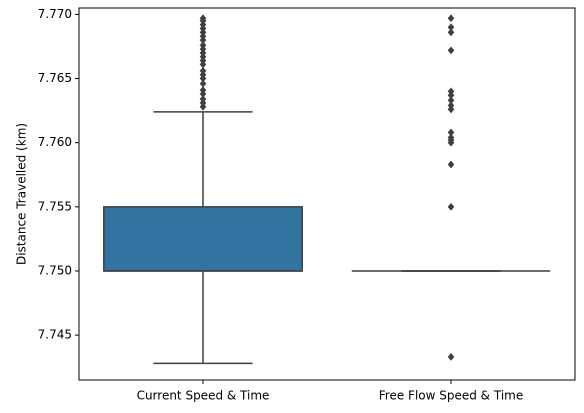 This screenshot has height=413, width=584. What do you see at coordinates (58, 174) in the screenshot?
I see `y-axis: 7.745 7.750 7.755 7.760 7.765 7.770` at bounding box center [58, 174].